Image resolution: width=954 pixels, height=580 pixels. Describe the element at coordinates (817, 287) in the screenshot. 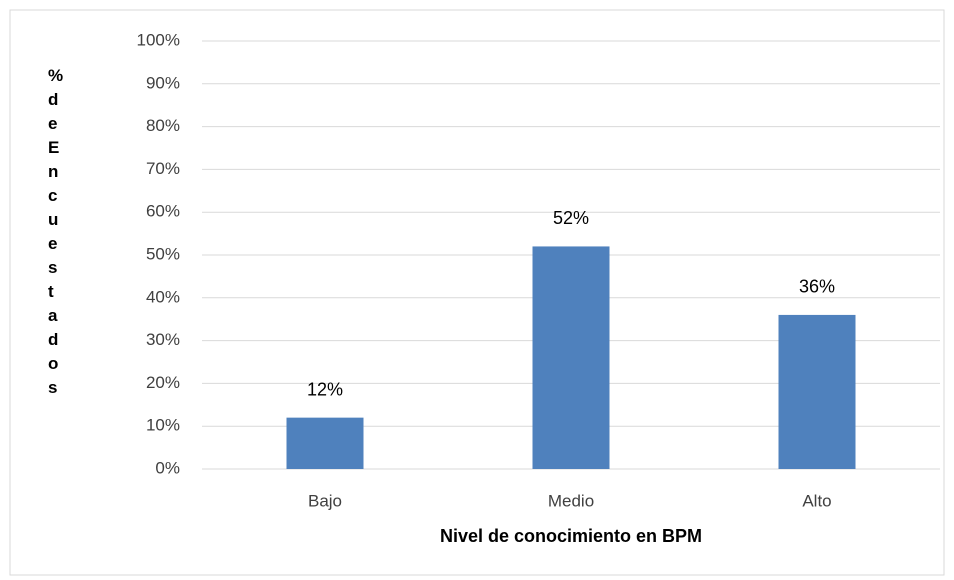

I see `data-label: 36%` at that location.